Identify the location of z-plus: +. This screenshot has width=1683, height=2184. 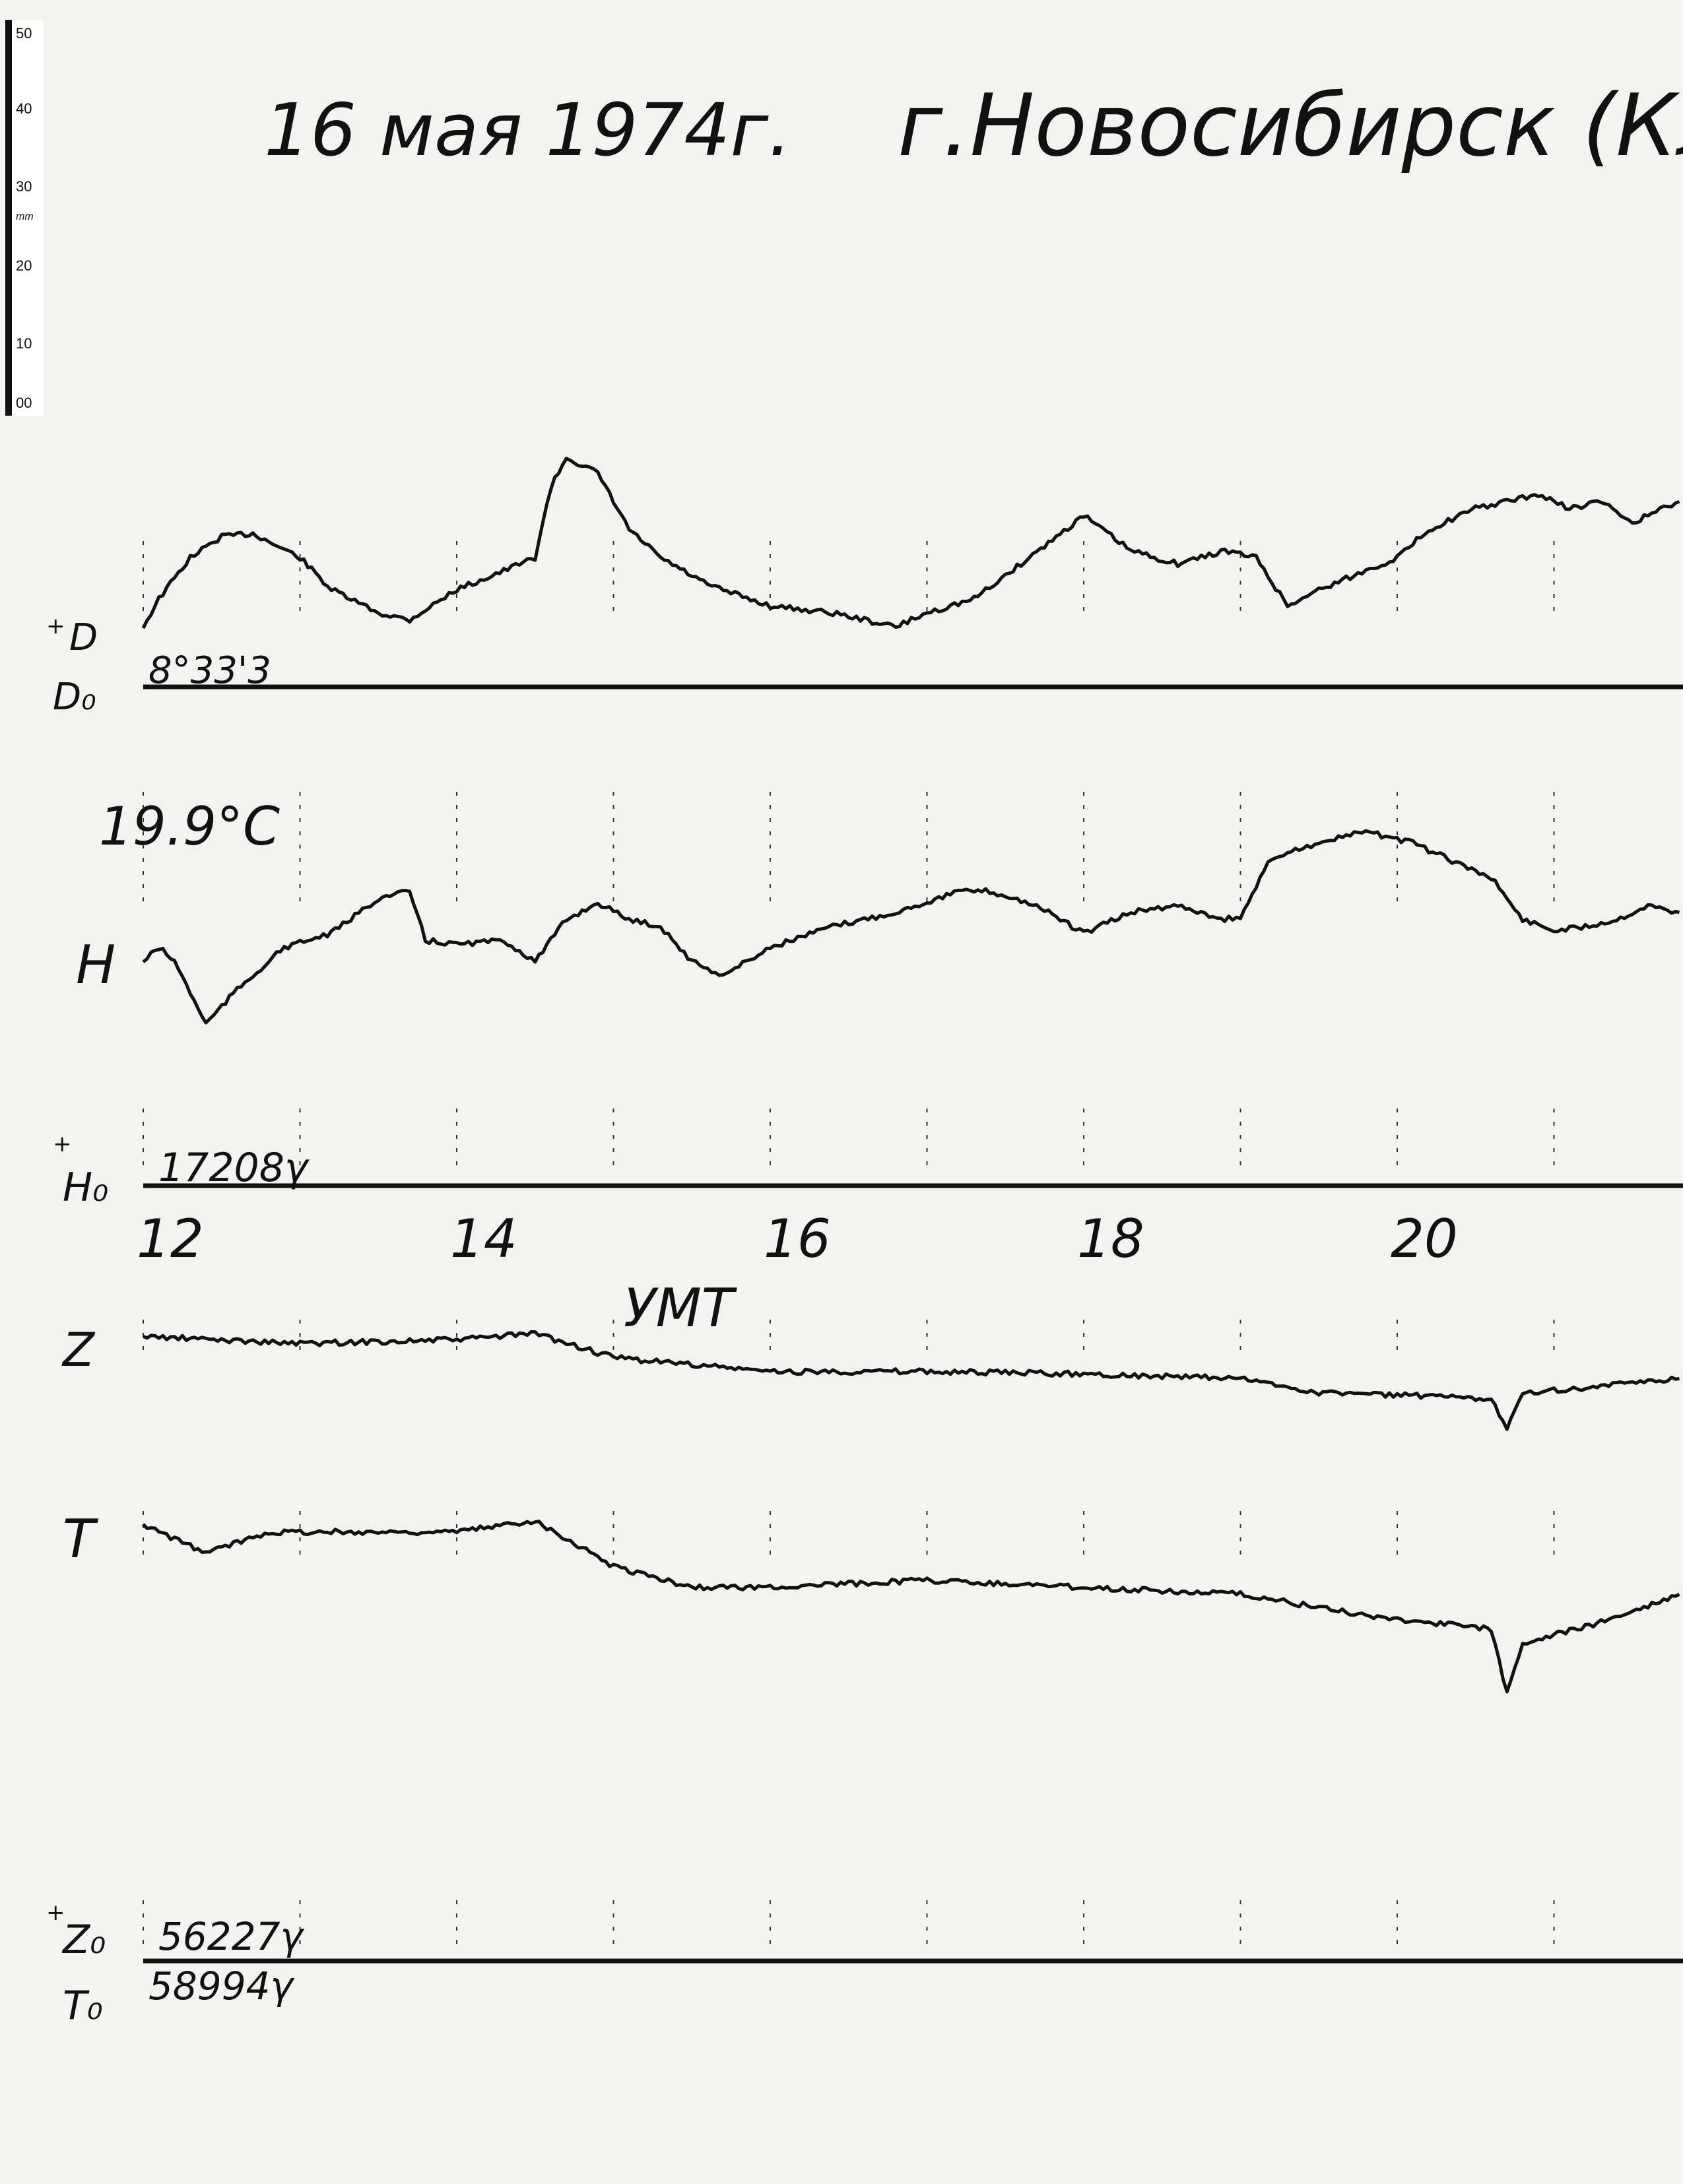
(56, 1913).